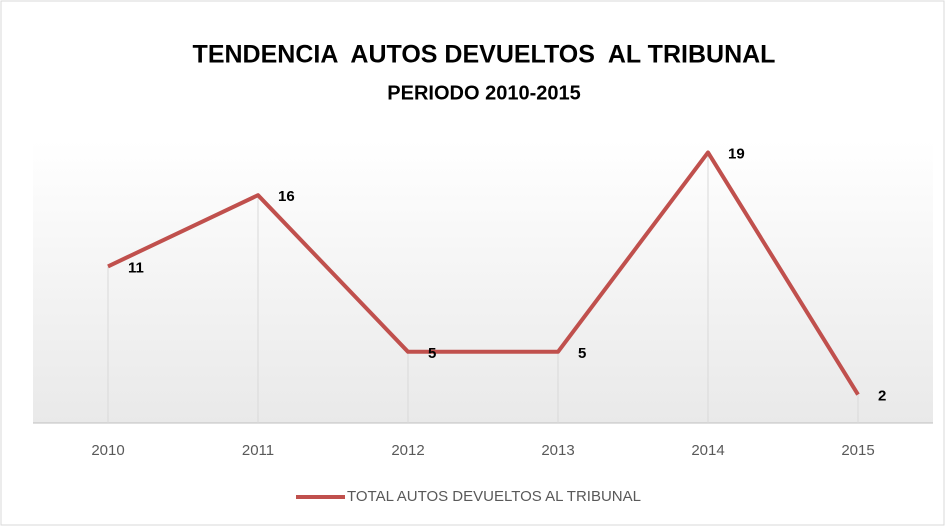 Image resolution: width=945 pixels, height=526 pixels. I want to click on data-label: 11, so click(136, 267).